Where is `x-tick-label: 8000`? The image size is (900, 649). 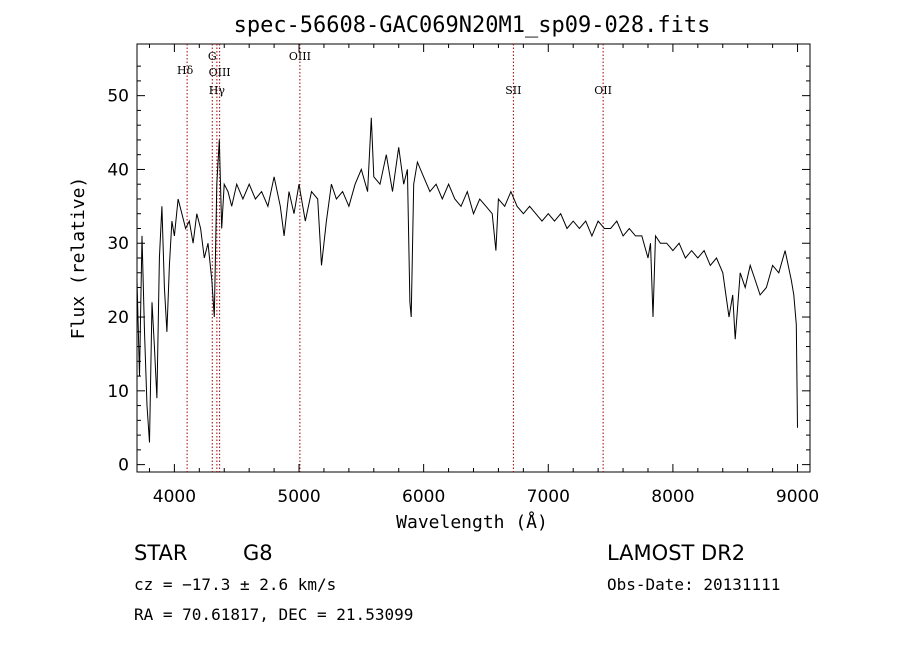
x-tick-label: 8000 is located at coordinates (672, 497).